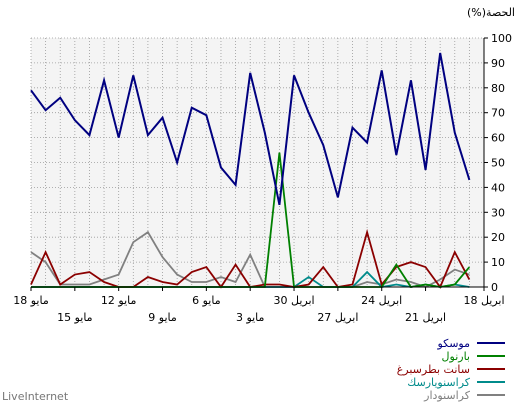 This screenshot has width=520, height=405. Describe the element at coordinates (250, 317) in the screenshot. I see `x-tick-label: 3 مايو` at that location.